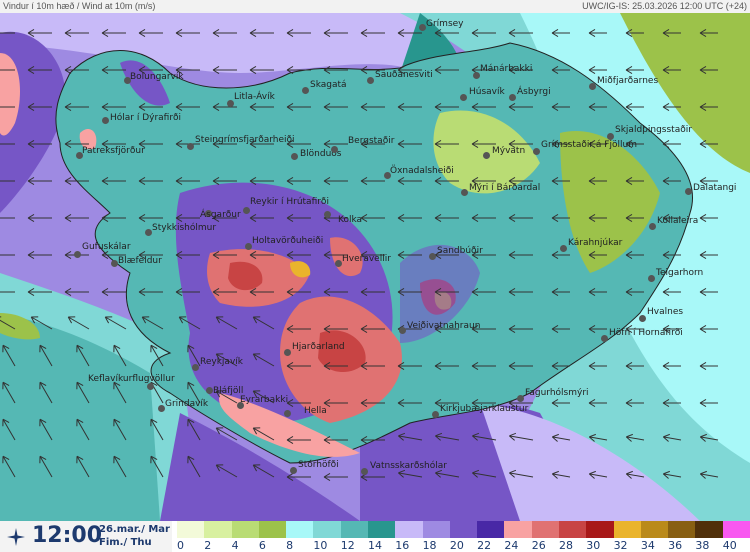  I want to click on legend-tick: 24, so click(511, 545).